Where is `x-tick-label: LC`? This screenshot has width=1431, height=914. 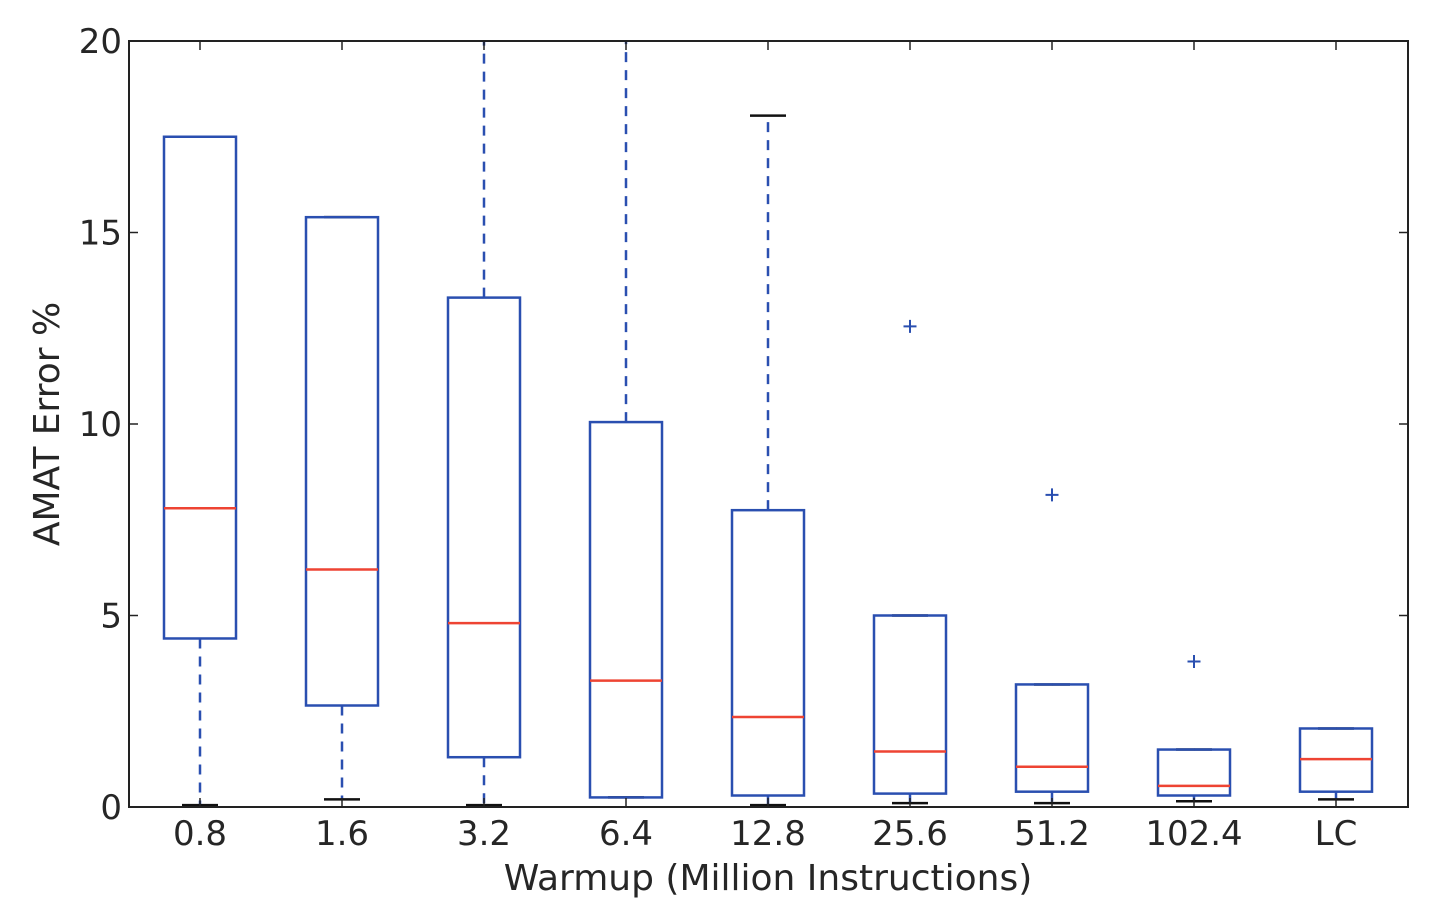
x-tick-label: LC is located at coordinates (1336, 834).